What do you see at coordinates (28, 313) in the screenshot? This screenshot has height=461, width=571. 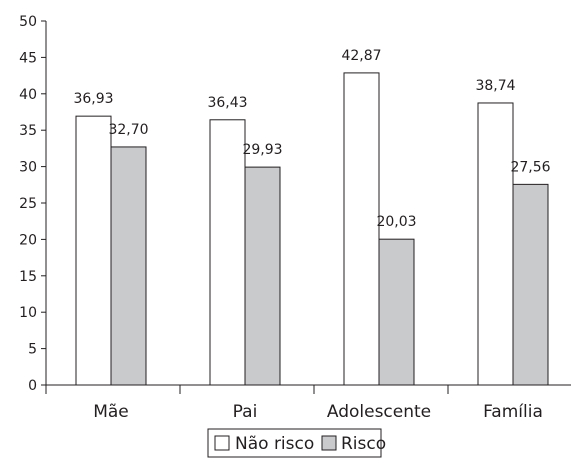 I see `y-tick-label: 10` at bounding box center [28, 313].